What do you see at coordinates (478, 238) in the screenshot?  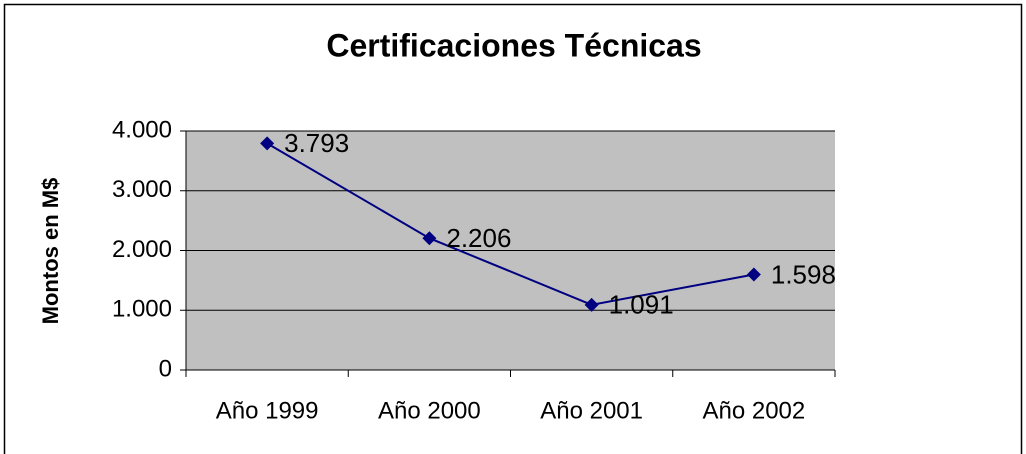 I see `data-label: 2.206` at bounding box center [478, 238].